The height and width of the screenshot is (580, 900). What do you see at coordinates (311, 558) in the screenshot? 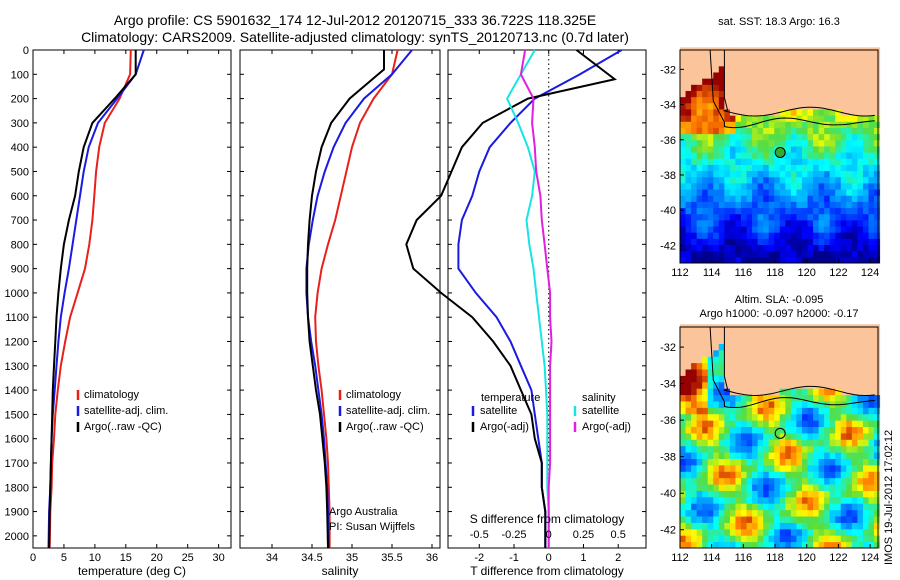
I see `x-tick-label: 34.5` at bounding box center [311, 558].